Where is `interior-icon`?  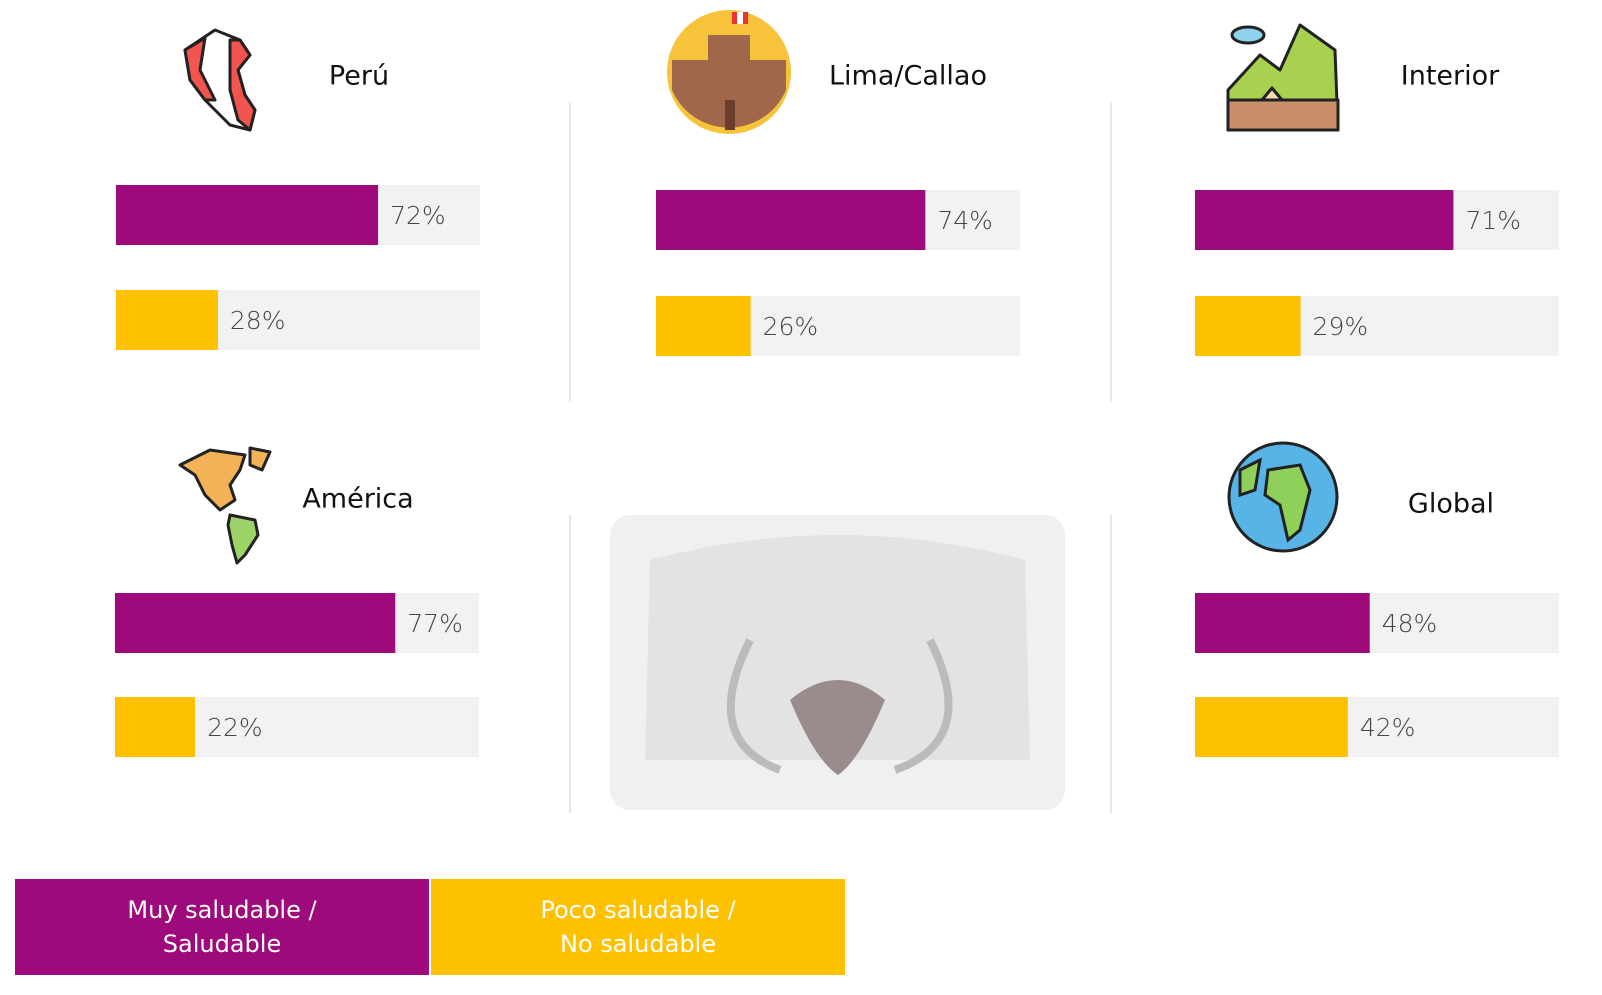 interior-icon is located at coordinates (1283, 77).